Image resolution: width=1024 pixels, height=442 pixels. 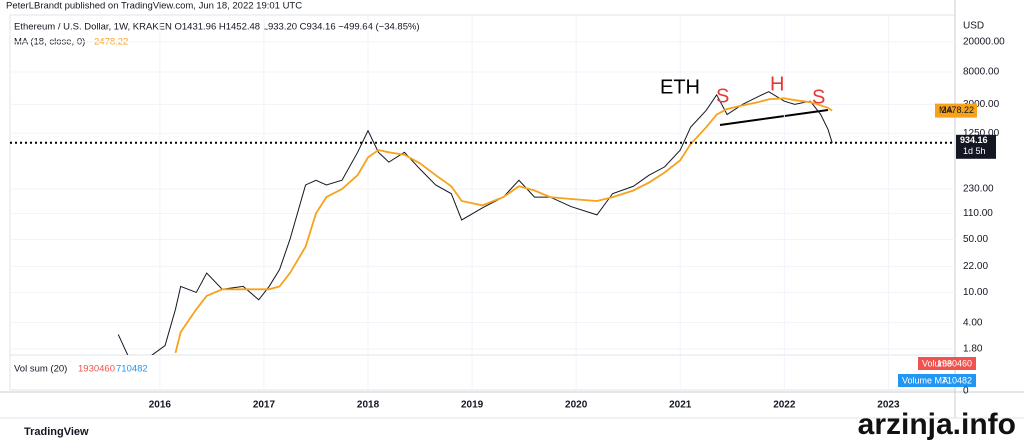 I want to click on volume-ma-badge, so click(x=937, y=380).